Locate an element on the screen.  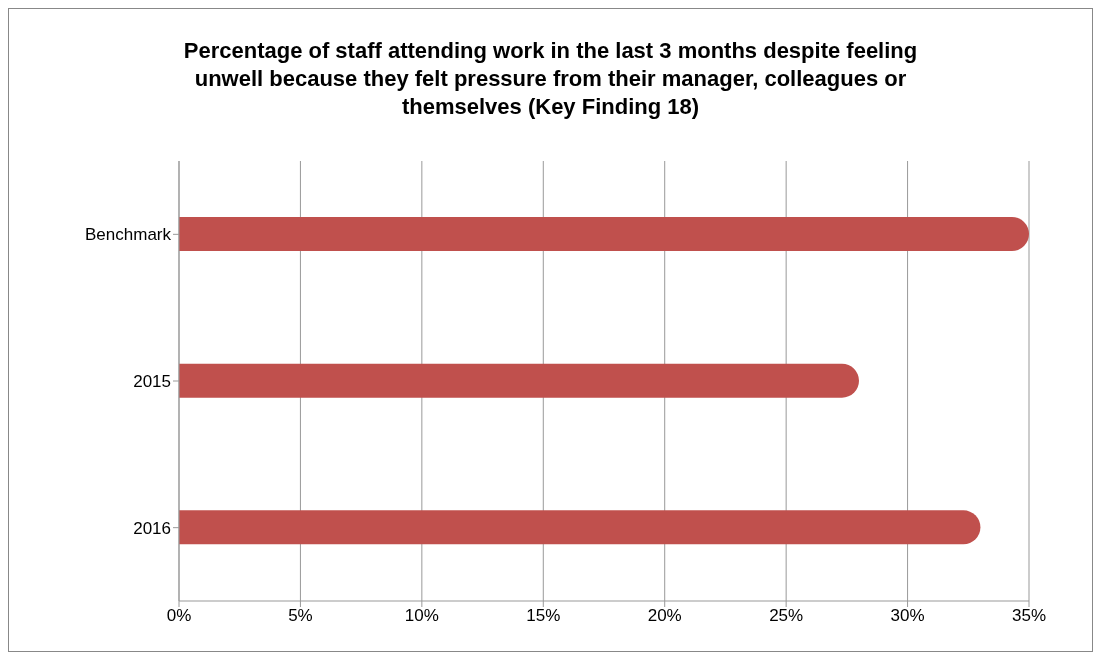
chart-title: Percentage of staff attending work in the last 3 months despite feeling unwell because they felt pressure from their manager, colleagues or themselves (Key Finding 18) is located at coordinates (550, 79).